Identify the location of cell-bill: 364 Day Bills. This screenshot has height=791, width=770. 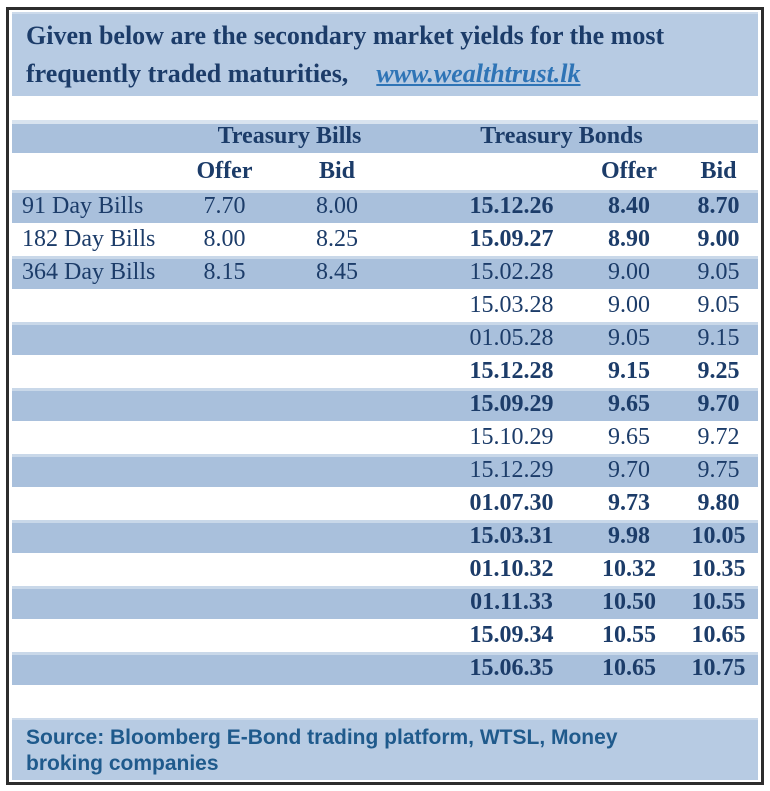
(89, 272).